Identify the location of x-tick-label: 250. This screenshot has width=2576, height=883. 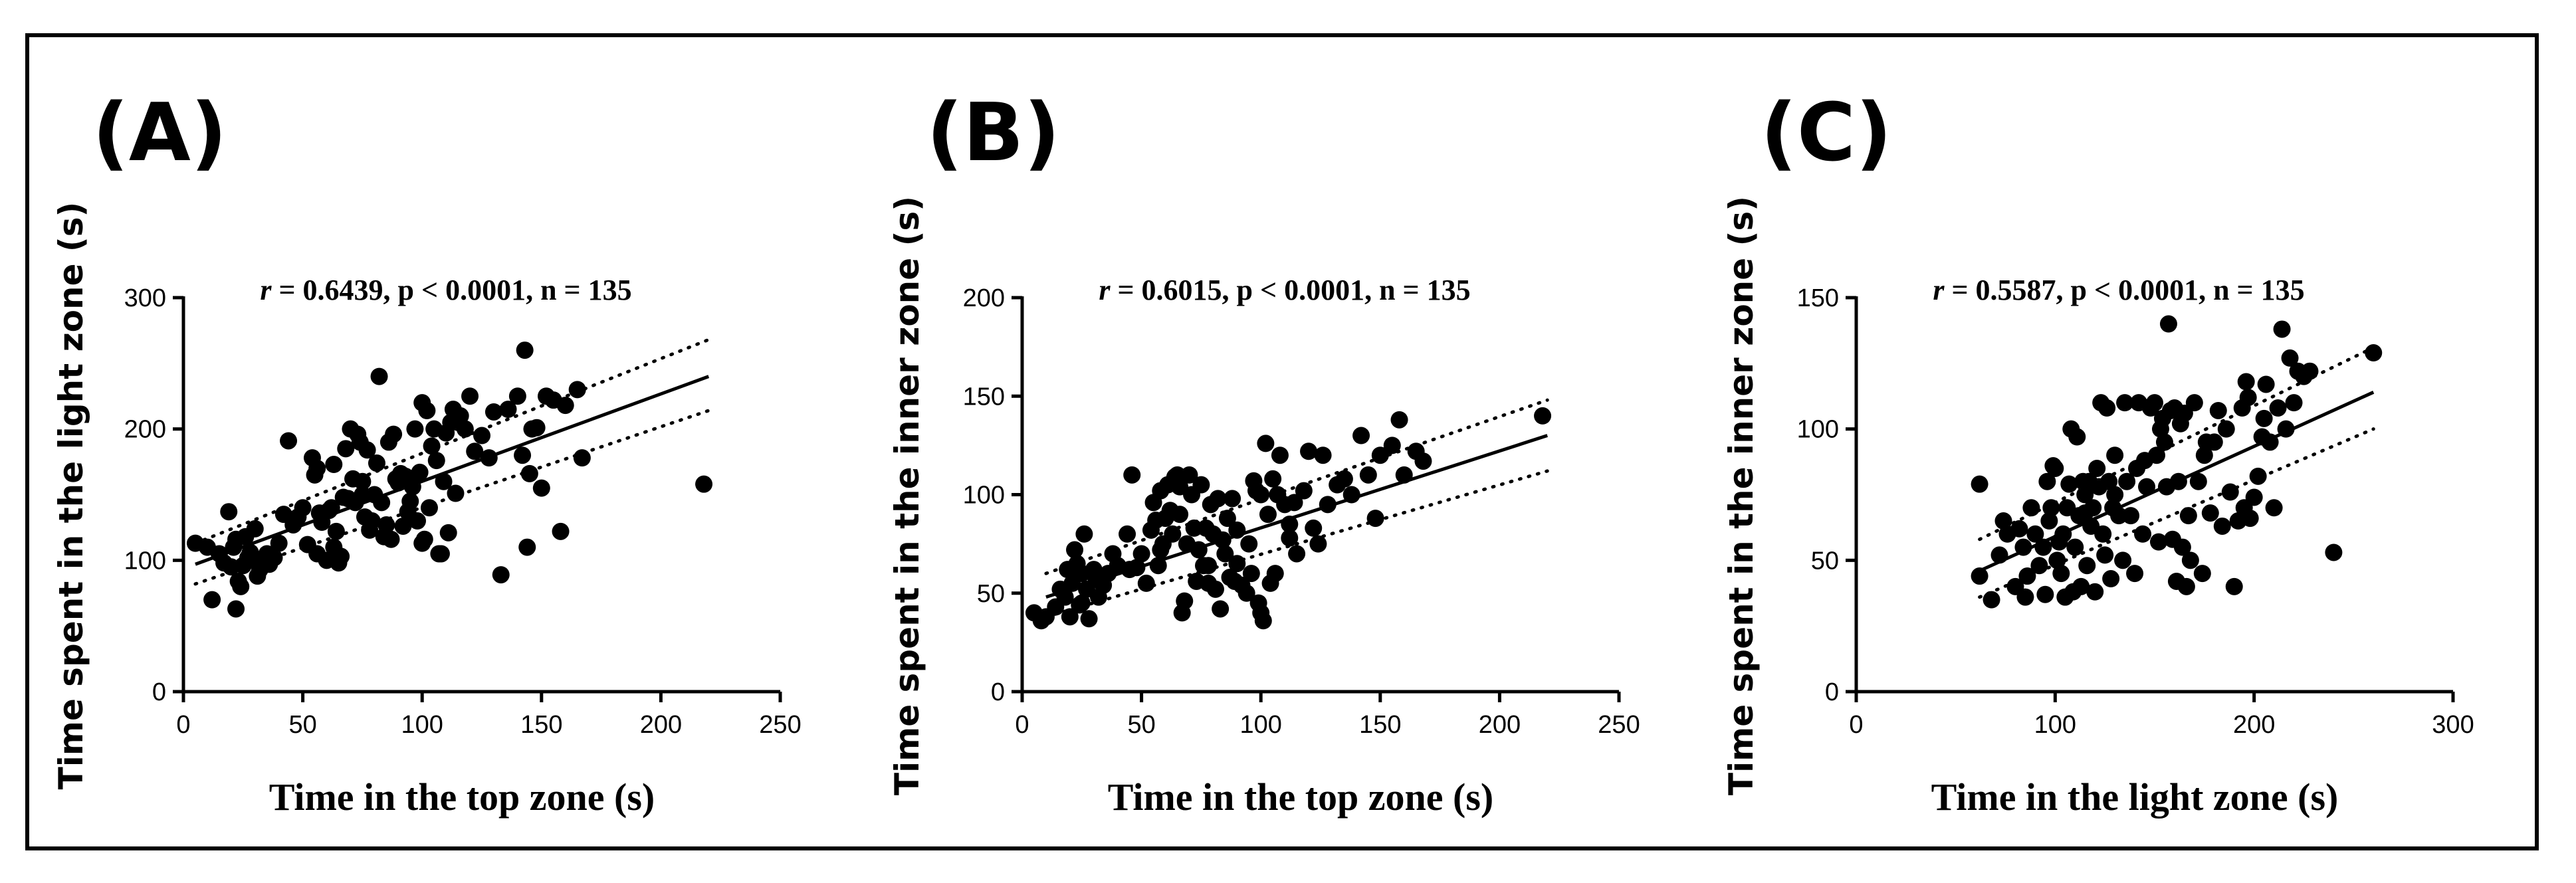
(780, 725).